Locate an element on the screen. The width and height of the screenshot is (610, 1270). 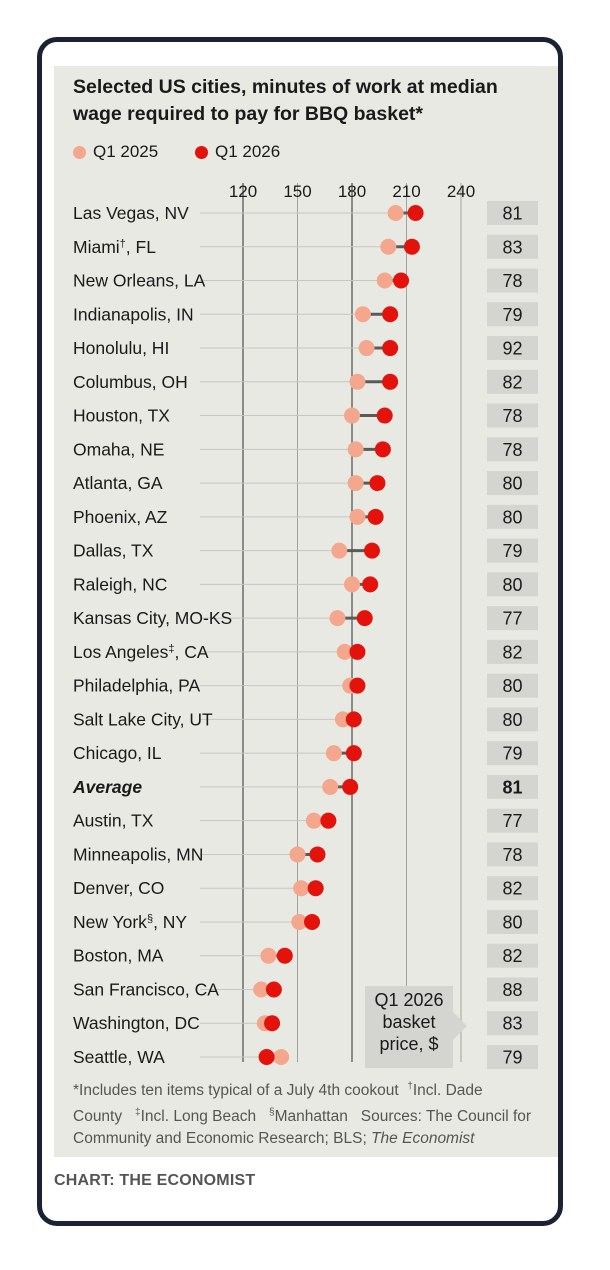
price-box-omaha-ne is located at coordinates (512, 449).